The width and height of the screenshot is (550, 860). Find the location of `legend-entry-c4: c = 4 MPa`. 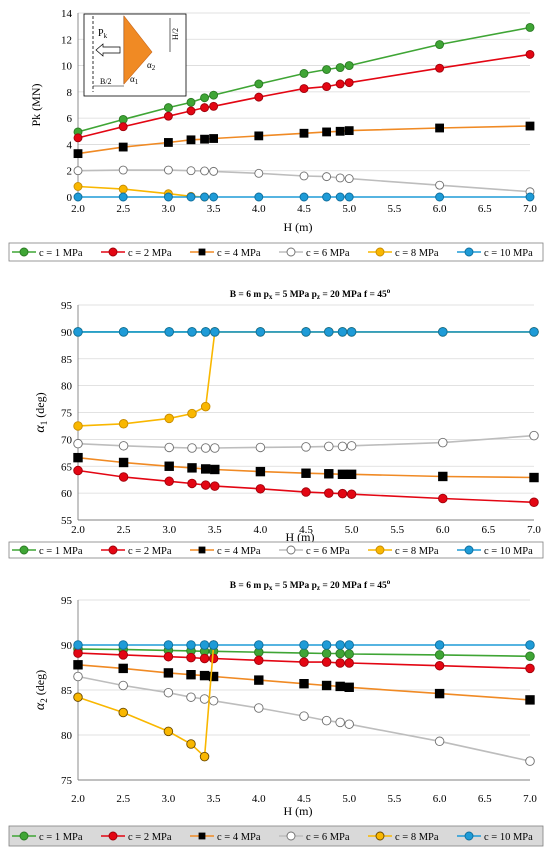

legend-entry-c4: c = 4 MPa is located at coordinates (225, 253).